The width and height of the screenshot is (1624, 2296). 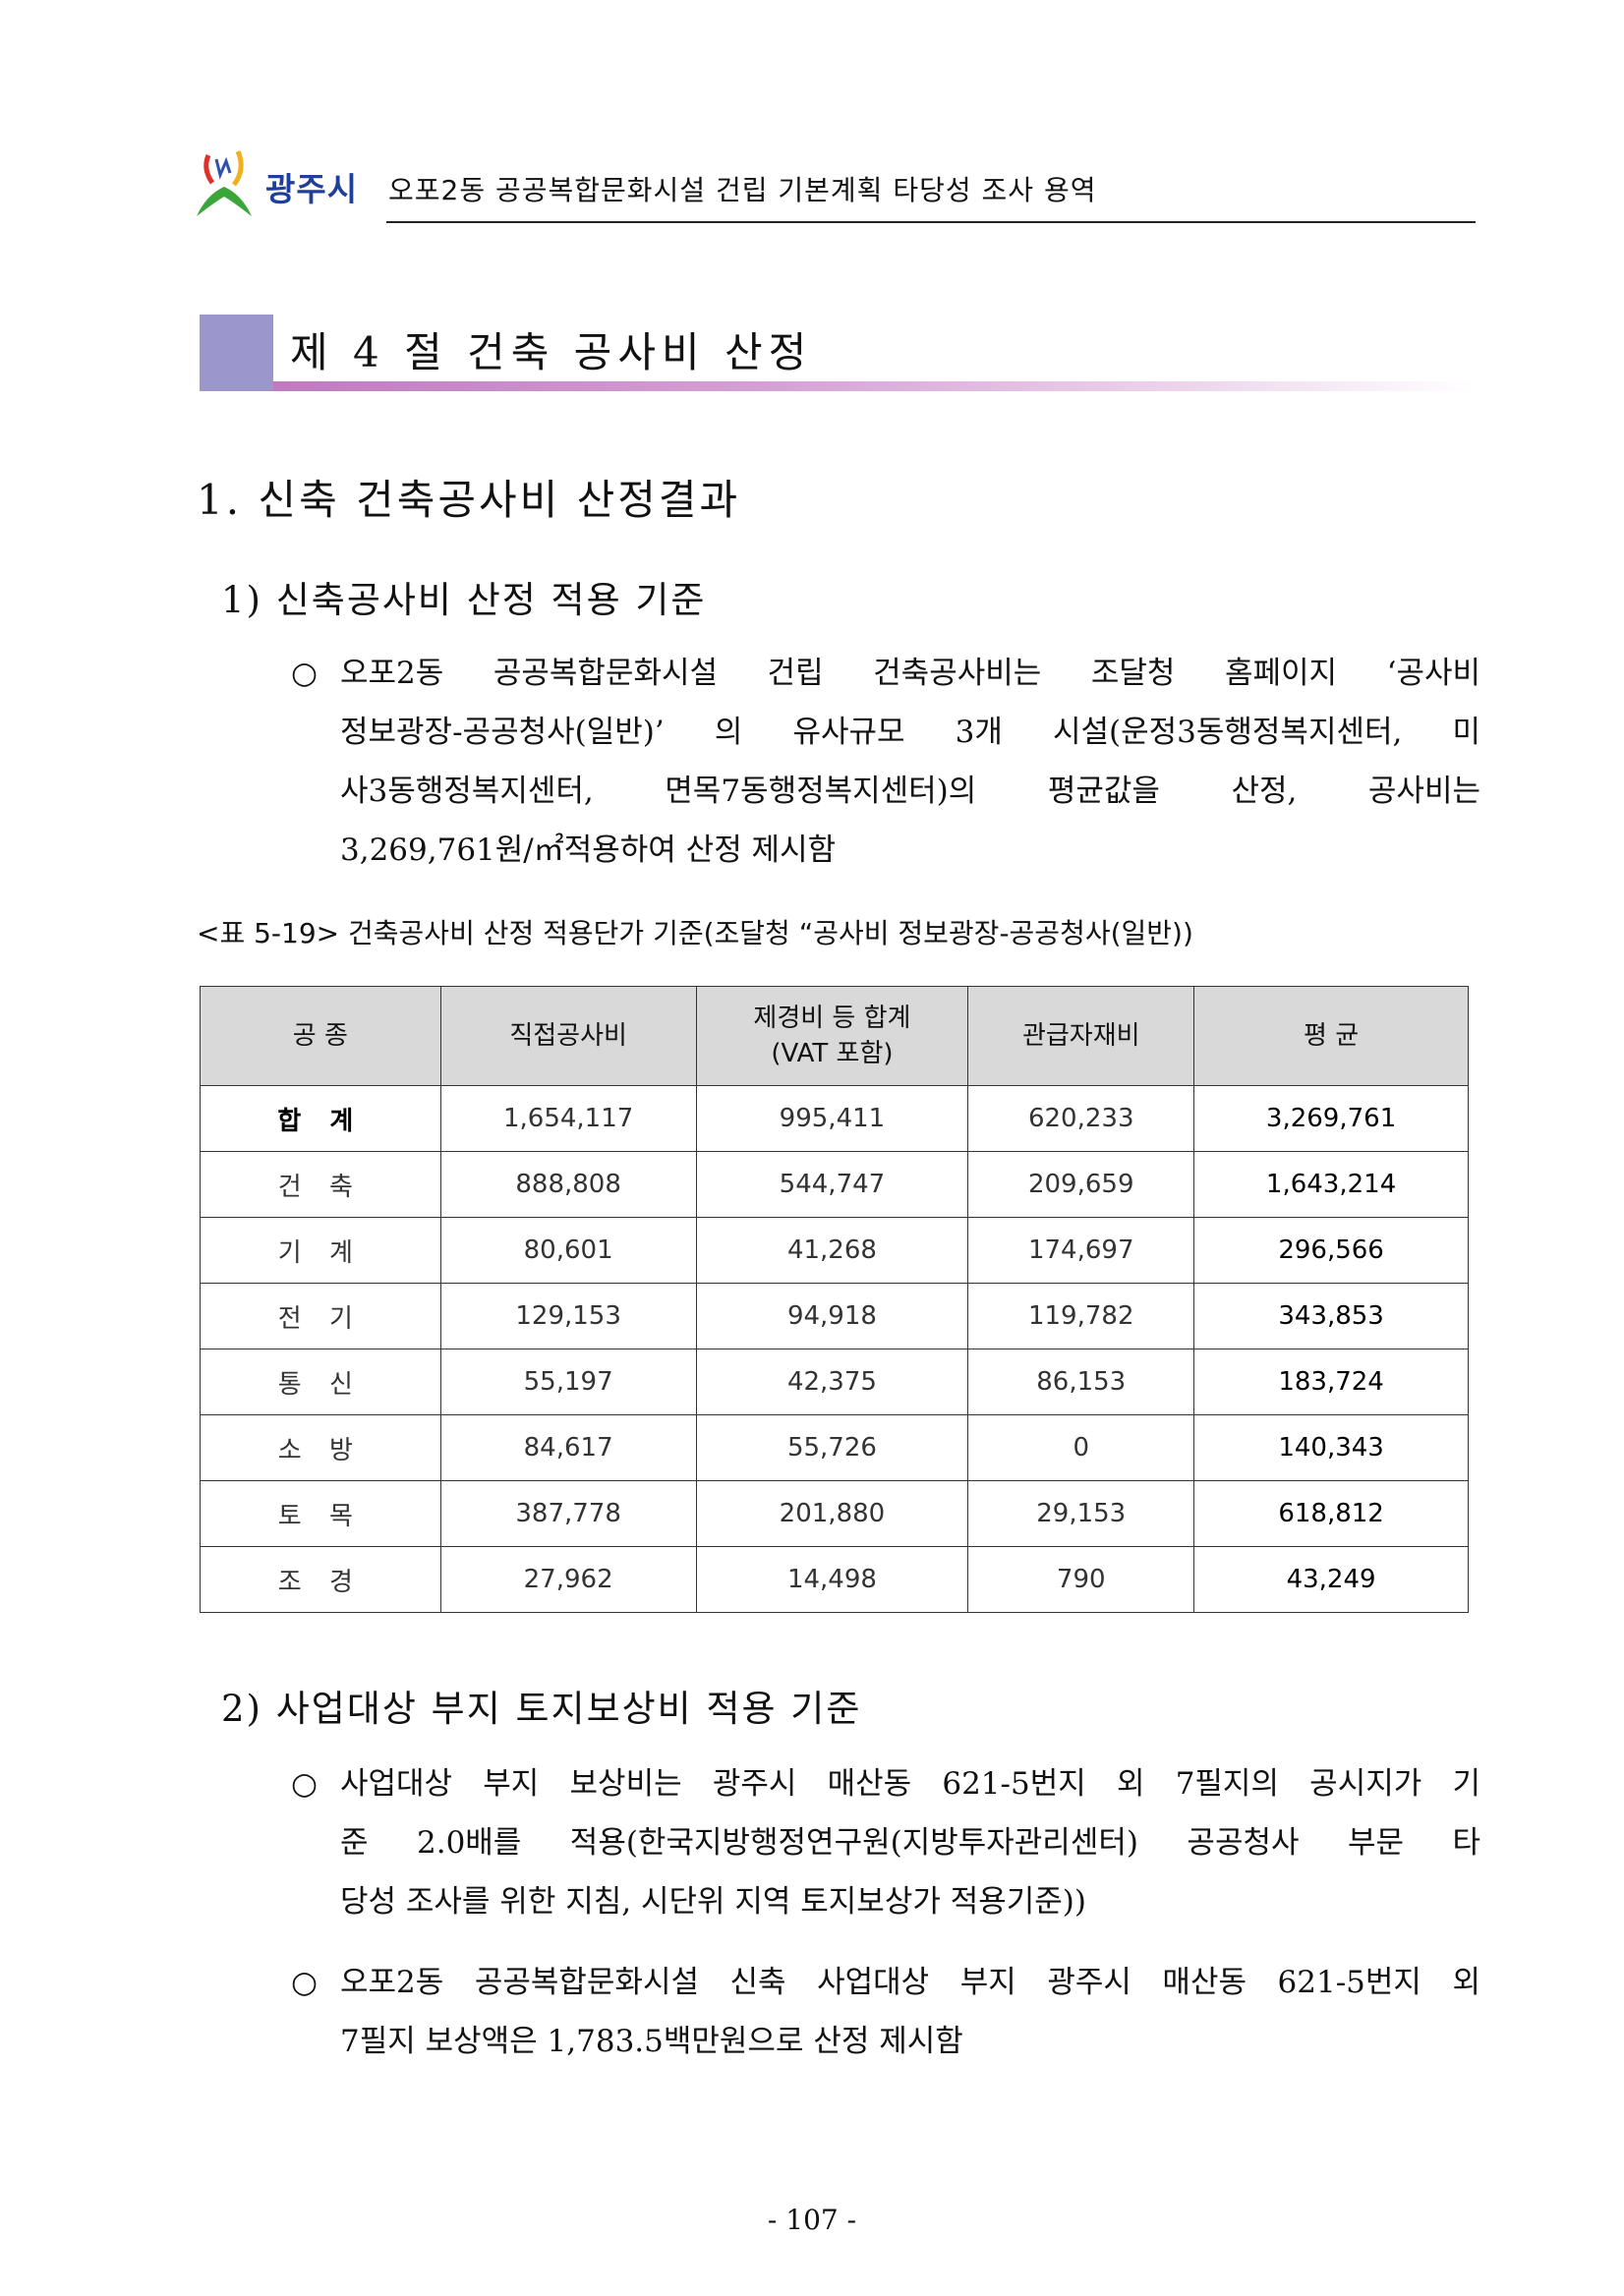 I want to click on cell-category: 기 계, so click(x=320, y=1251).